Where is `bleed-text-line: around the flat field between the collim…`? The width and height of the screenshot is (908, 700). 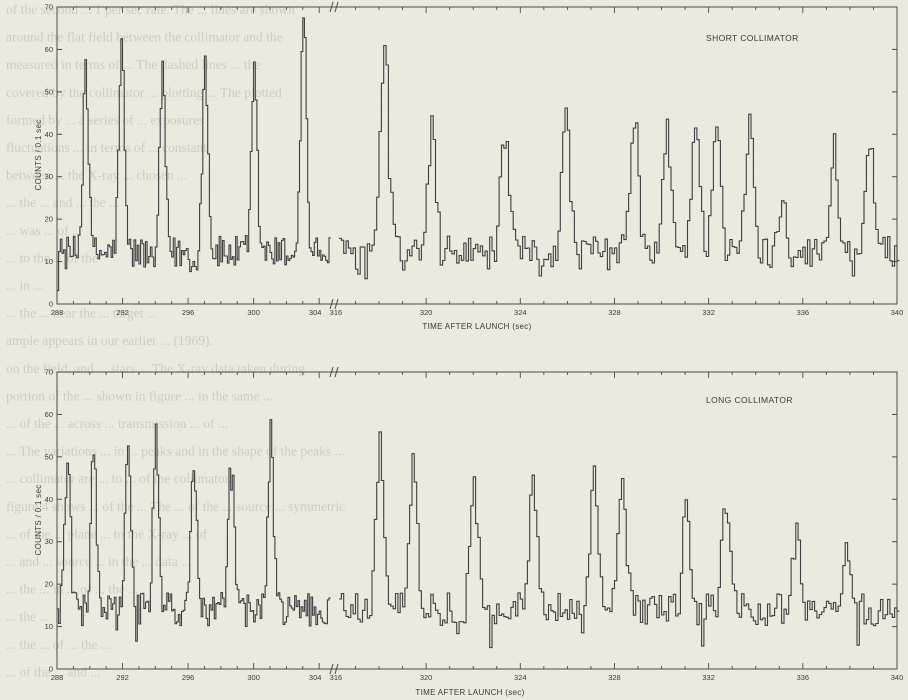 bleed-text-line: around the flat field between the collim… is located at coordinates (144, 37).